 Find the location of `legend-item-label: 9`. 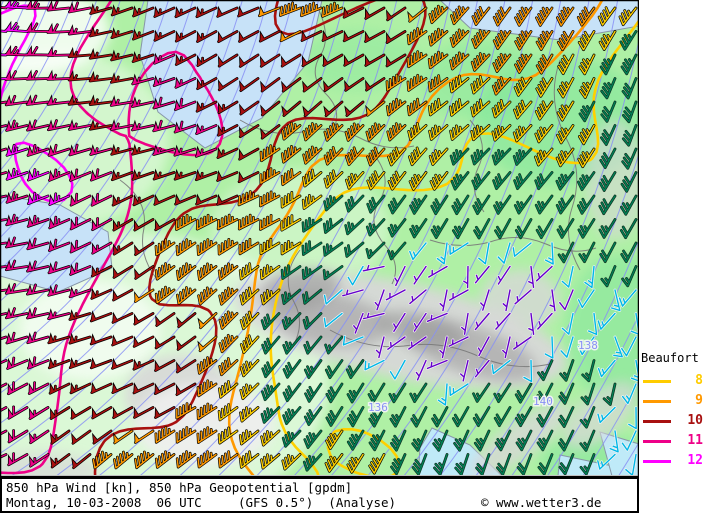

legend-item-label: 9 is located at coordinates (699, 400).